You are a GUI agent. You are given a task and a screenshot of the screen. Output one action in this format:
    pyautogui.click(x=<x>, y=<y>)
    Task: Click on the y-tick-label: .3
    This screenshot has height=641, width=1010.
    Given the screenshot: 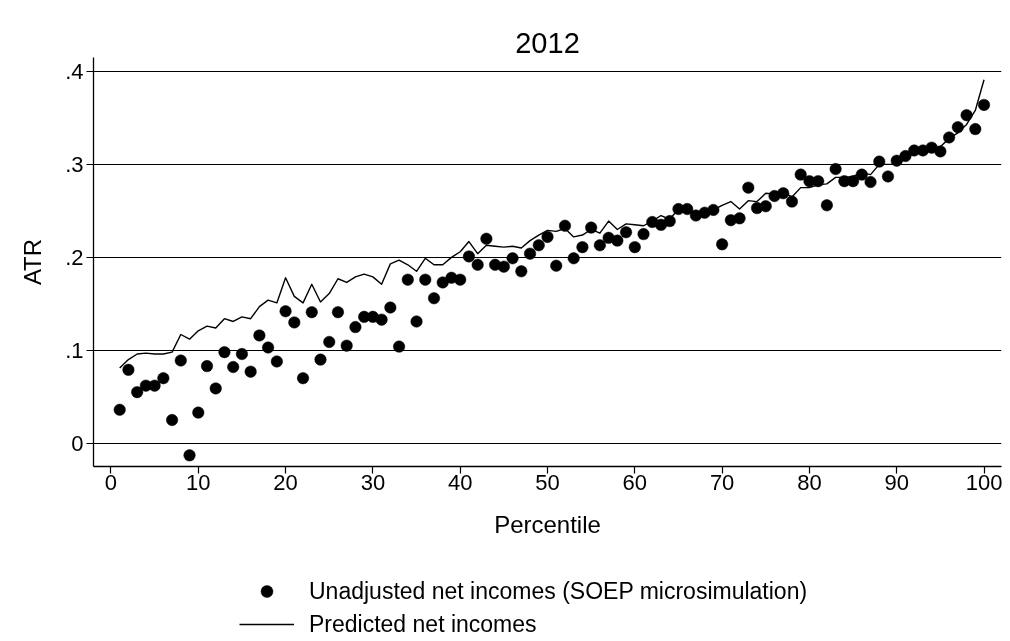 What is the action you would take?
    pyautogui.click(x=74, y=164)
    